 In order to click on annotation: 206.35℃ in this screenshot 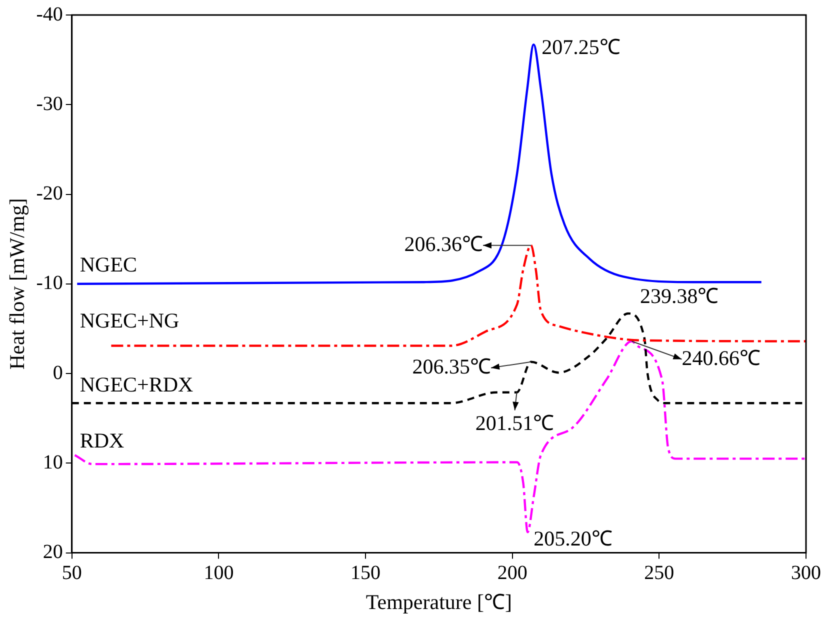, I will do `click(451, 366)`.